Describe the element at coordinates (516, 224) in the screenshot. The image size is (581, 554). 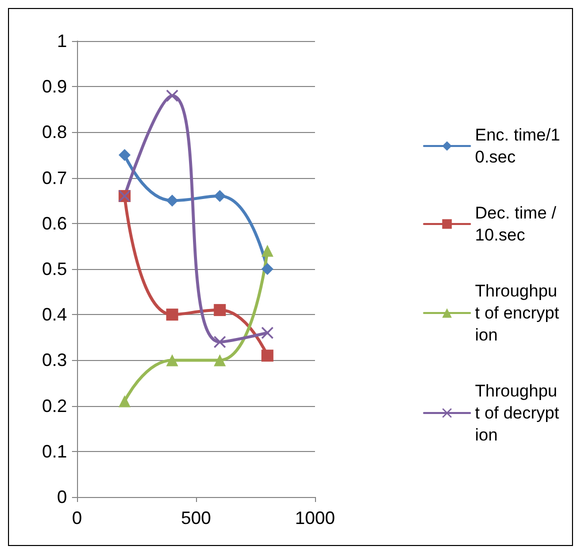
I see `legend-label: Dec. time /10.sec` at that location.